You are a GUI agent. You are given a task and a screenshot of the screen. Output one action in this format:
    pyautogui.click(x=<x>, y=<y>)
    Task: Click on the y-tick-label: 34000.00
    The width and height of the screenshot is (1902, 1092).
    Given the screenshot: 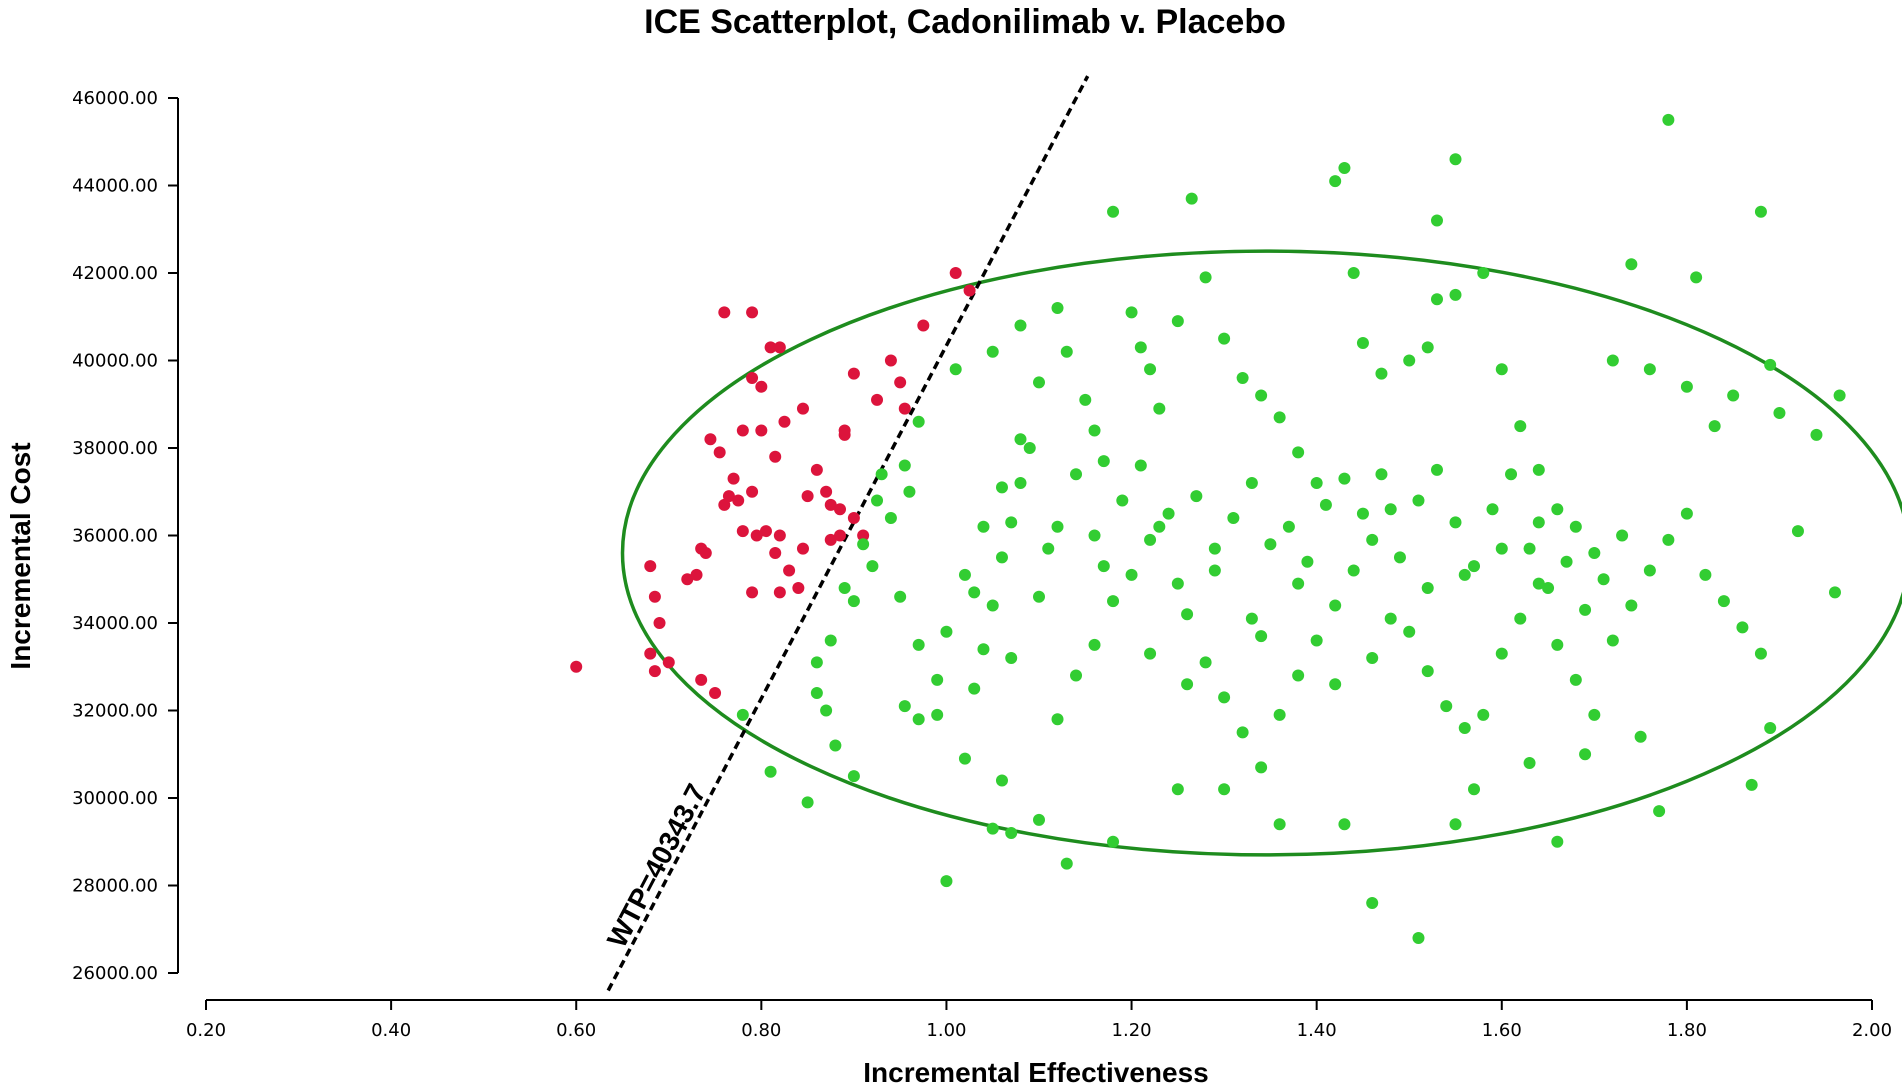 What is the action you would take?
    pyautogui.click(x=115, y=623)
    